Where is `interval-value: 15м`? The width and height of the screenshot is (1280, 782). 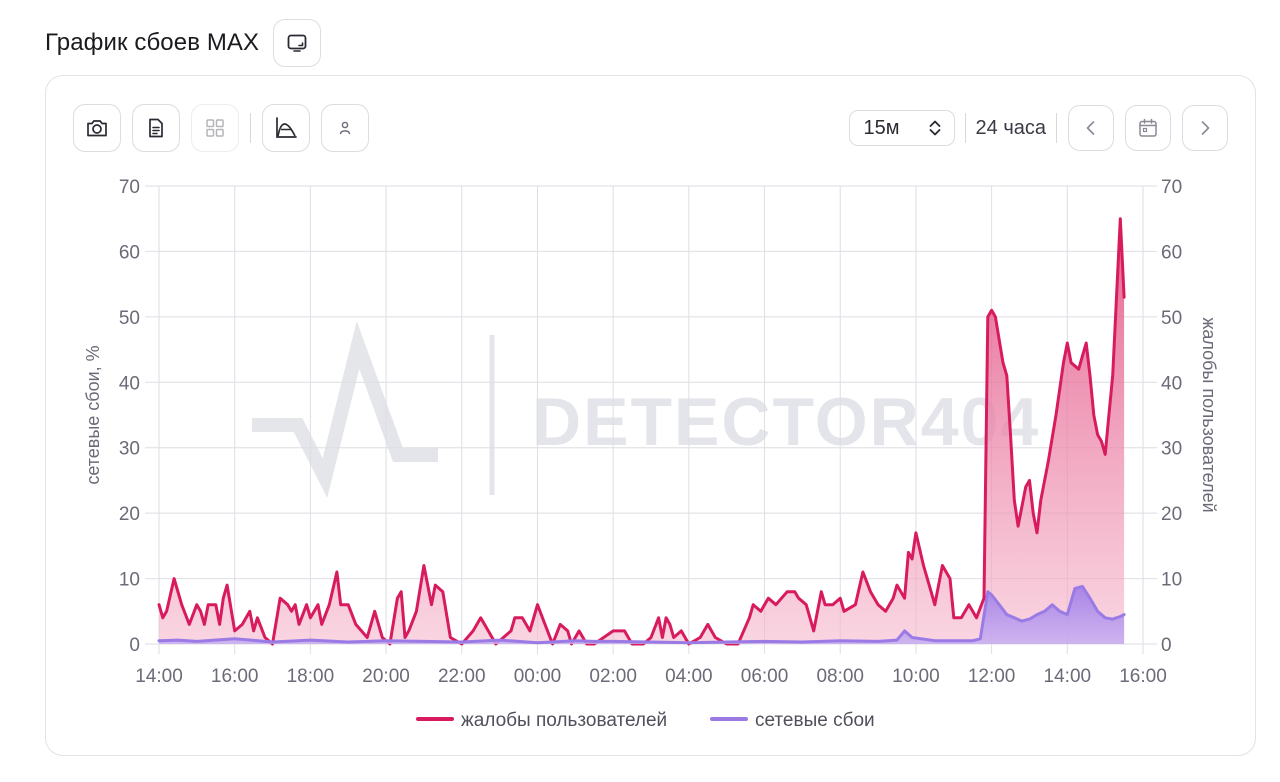 interval-value: 15м is located at coordinates (881, 127).